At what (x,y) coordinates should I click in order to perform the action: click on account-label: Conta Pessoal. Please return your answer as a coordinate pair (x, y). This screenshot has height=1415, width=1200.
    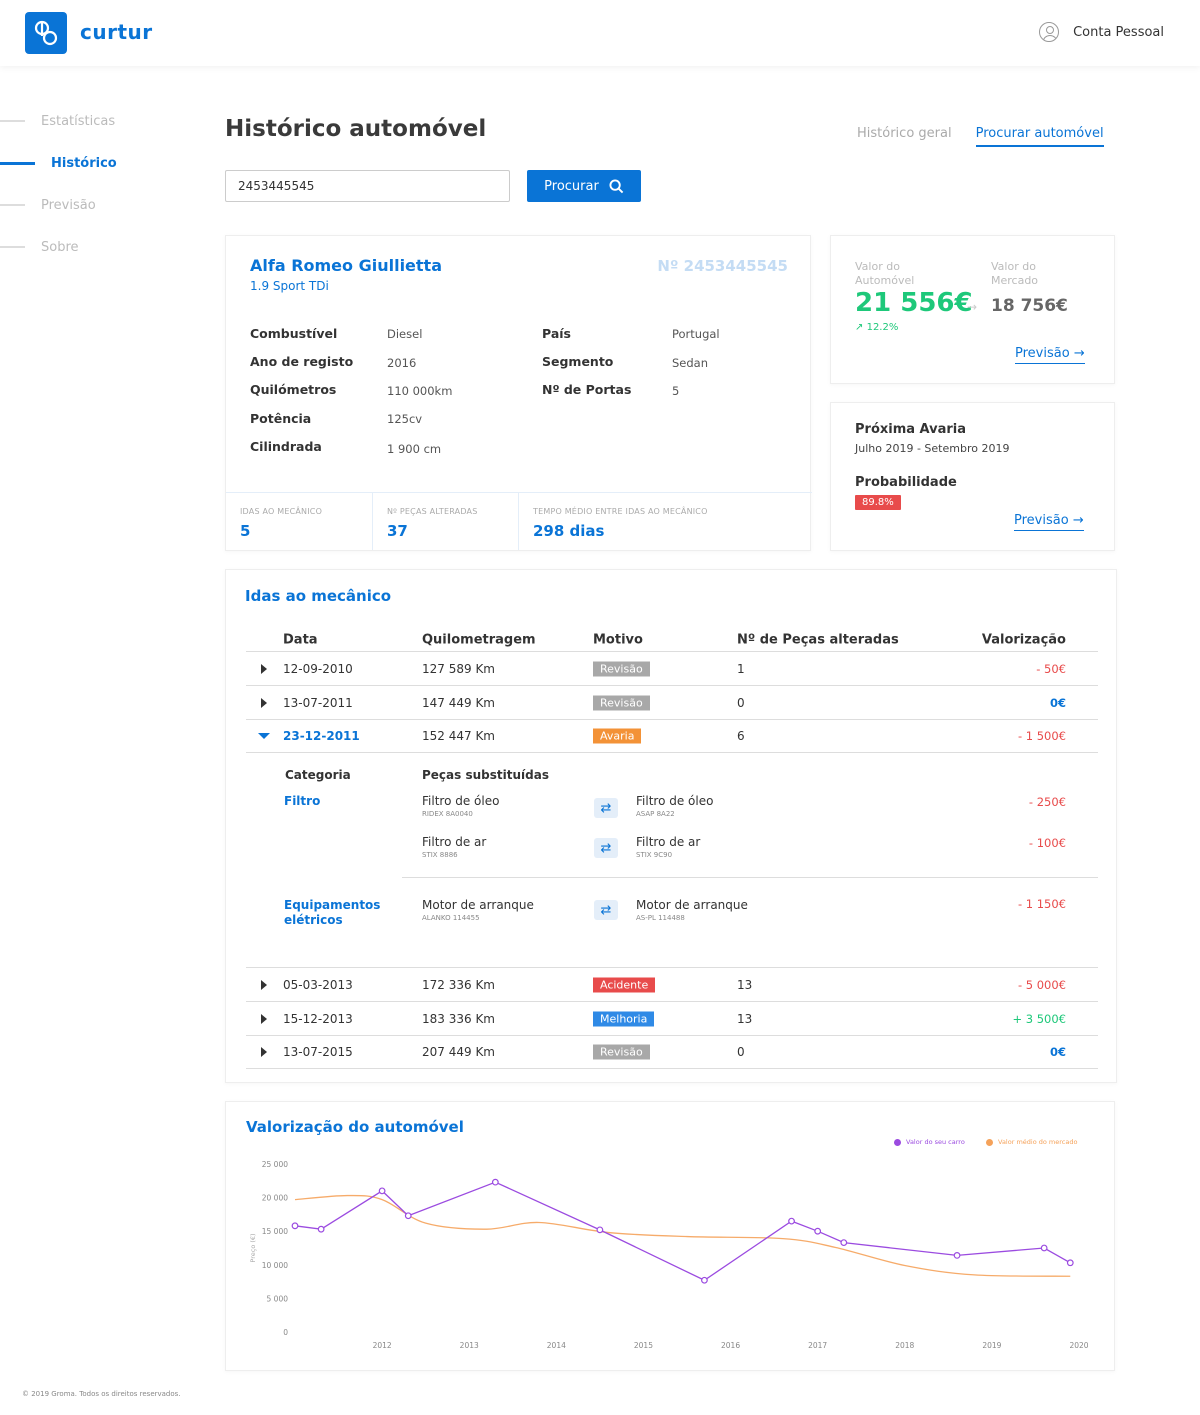
    Looking at the image, I should click on (1118, 32).